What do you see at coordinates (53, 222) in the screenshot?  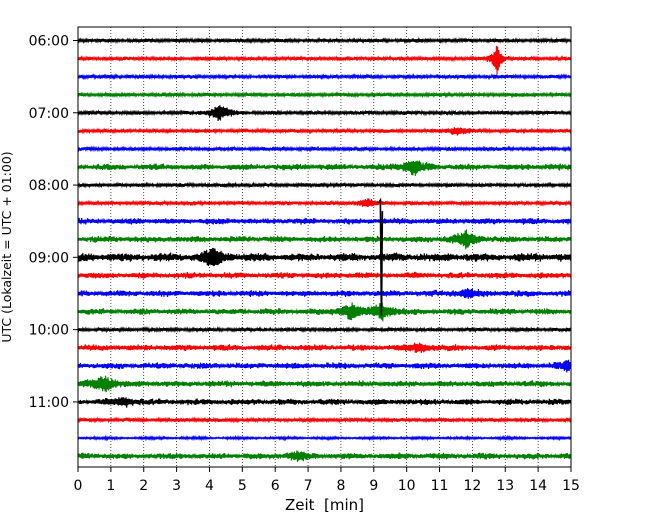 I see `y-axis: 06:00 07:00 08:00 09:00 10:00 11:00` at bounding box center [53, 222].